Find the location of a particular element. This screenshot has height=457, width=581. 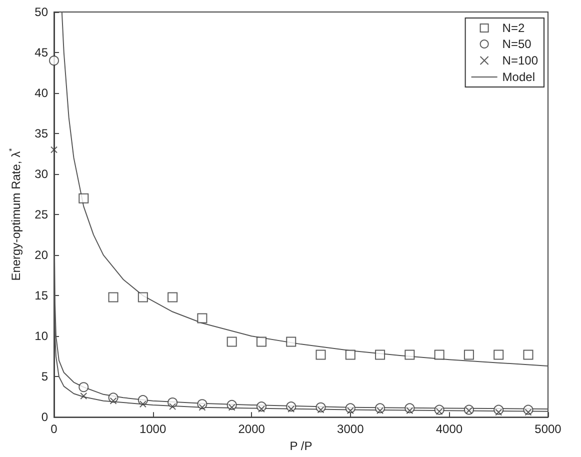

y-tick-label: 30 is located at coordinates (41, 174).